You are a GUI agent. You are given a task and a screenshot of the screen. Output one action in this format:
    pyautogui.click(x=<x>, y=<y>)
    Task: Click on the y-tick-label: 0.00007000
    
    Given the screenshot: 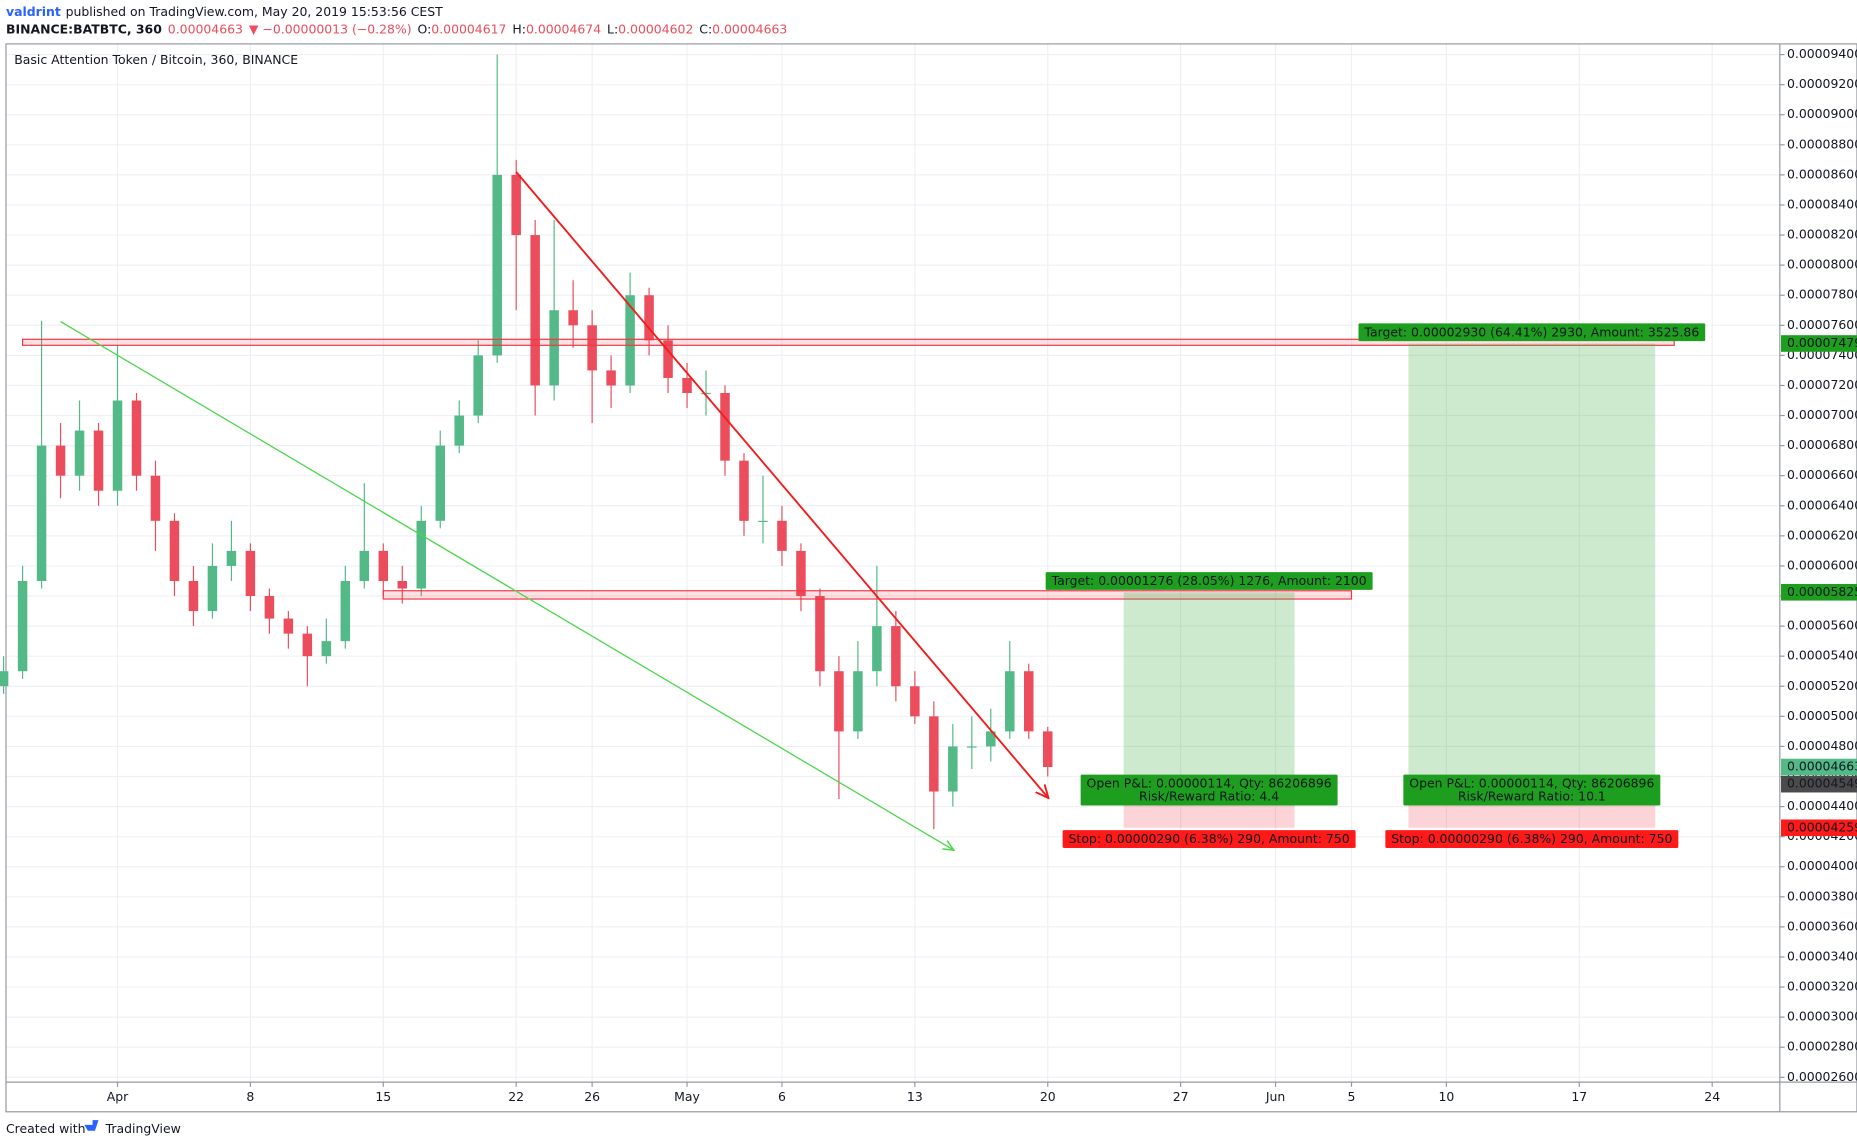 What is the action you would take?
    pyautogui.click(x=1822, y=414)
    